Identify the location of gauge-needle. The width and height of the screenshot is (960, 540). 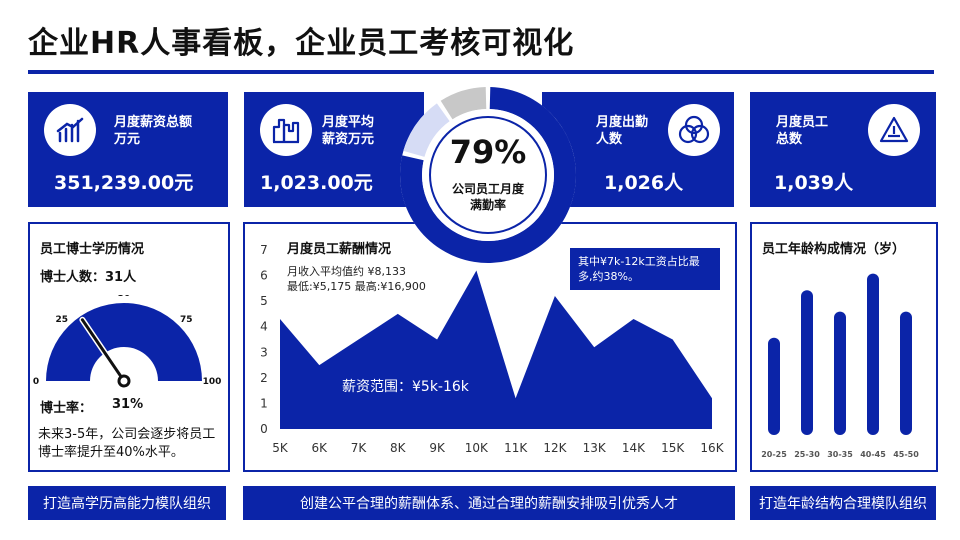
(103, 350).